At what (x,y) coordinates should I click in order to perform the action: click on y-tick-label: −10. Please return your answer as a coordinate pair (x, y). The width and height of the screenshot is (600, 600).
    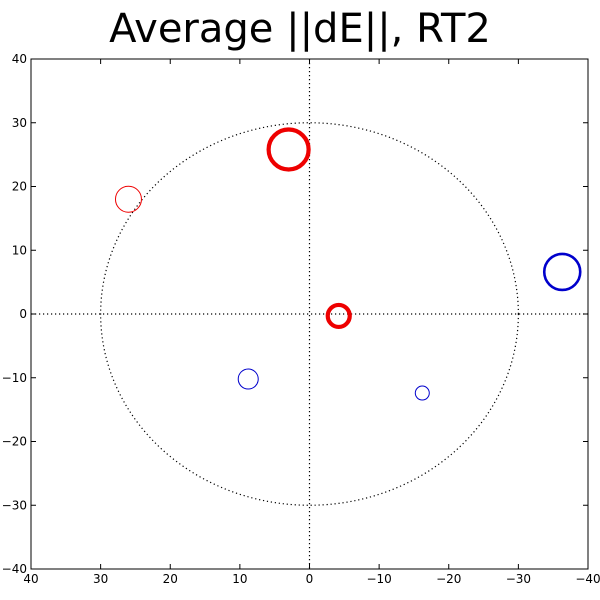
    Looking at the image, I should click on (14, 378).